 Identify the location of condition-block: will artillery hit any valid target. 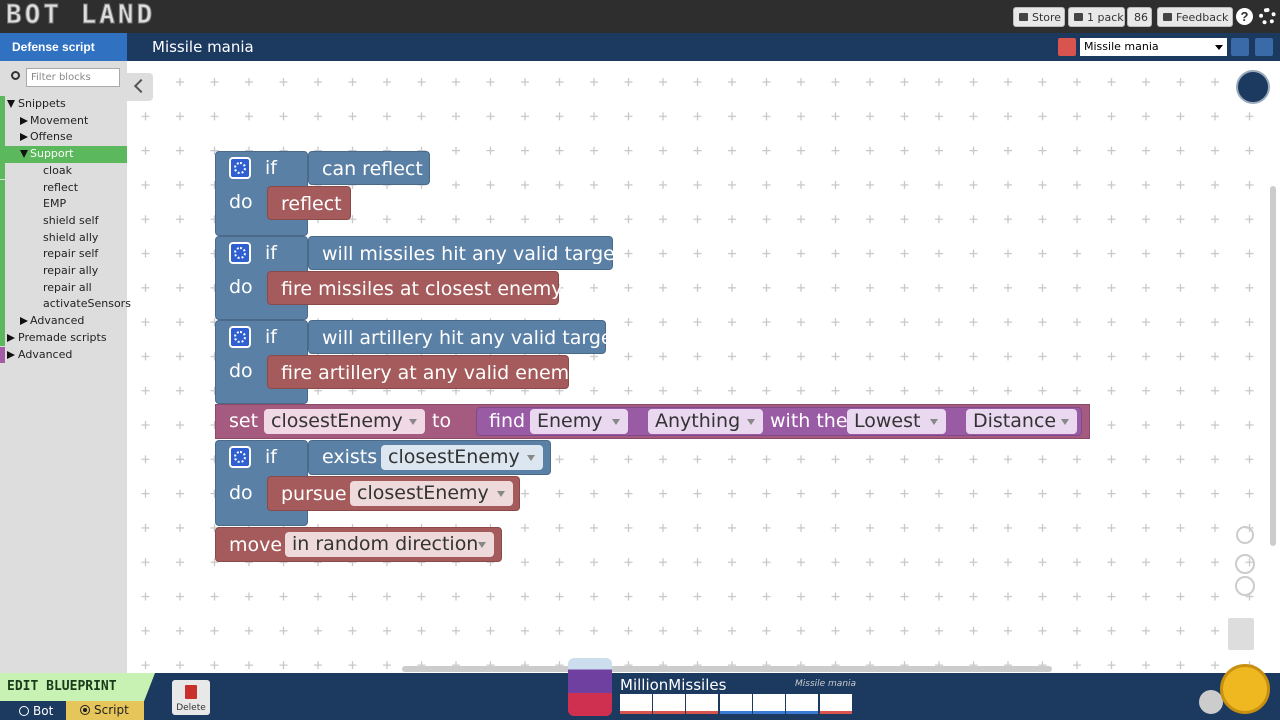
(464, 337).